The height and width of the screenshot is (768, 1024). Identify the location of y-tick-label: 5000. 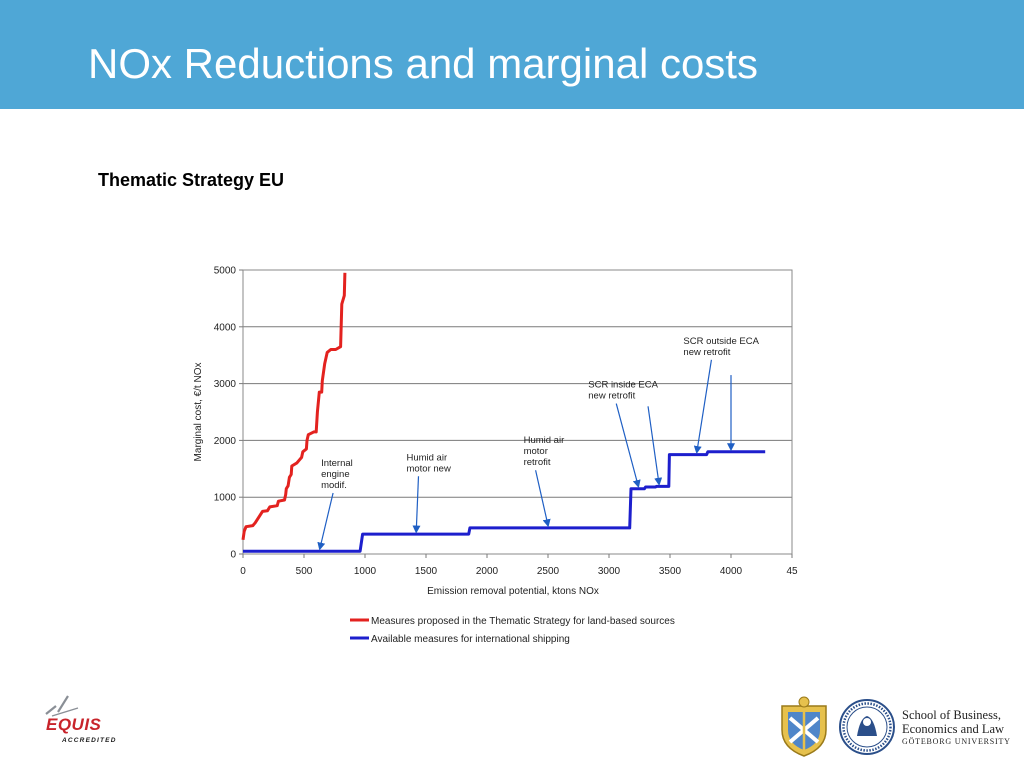
(225, 271).